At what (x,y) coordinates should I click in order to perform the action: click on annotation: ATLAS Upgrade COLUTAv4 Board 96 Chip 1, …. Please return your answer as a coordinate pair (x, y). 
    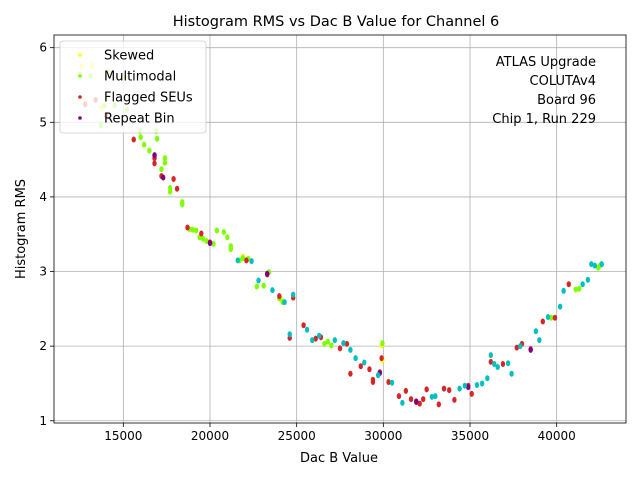
    Looking at the image, I should click on (544, 91).